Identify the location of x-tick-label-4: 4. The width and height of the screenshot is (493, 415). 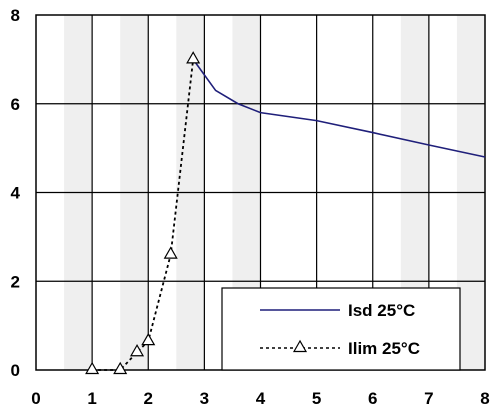
(261, 398).